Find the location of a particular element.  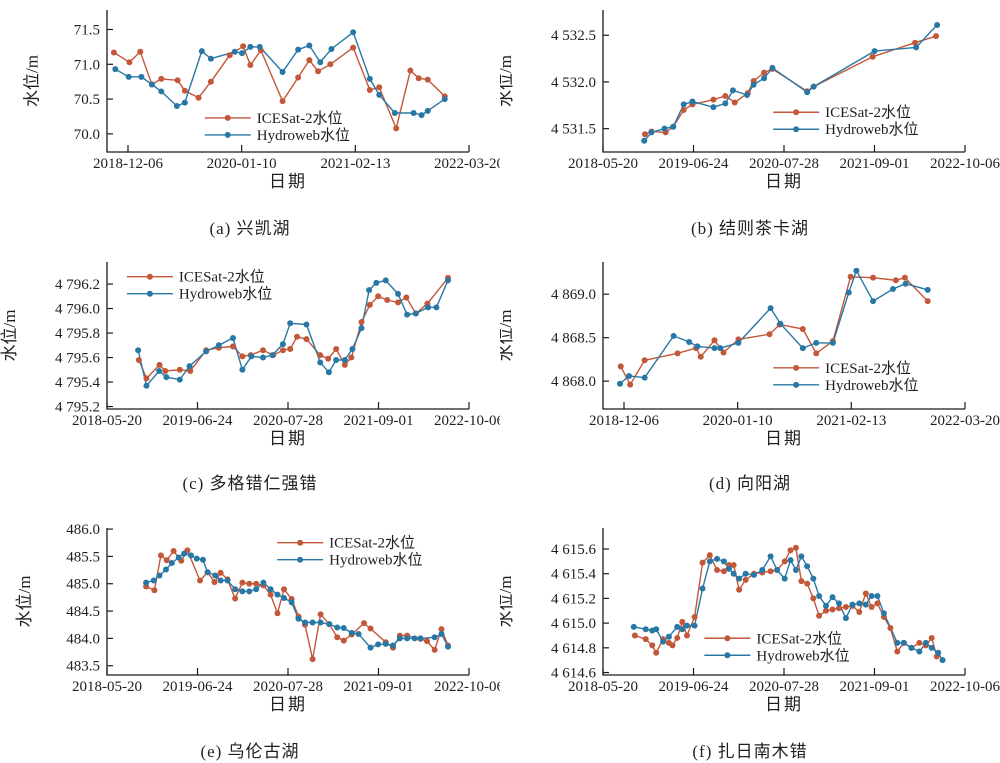

svg-text: 4 614.8 is located at coordinates (573, 649).